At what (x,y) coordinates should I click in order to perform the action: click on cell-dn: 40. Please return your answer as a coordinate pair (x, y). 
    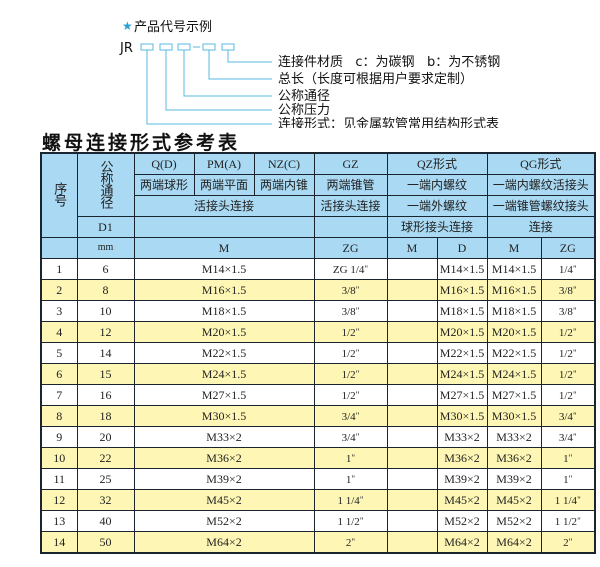
    Looking at the image, I should click on (105, 521).